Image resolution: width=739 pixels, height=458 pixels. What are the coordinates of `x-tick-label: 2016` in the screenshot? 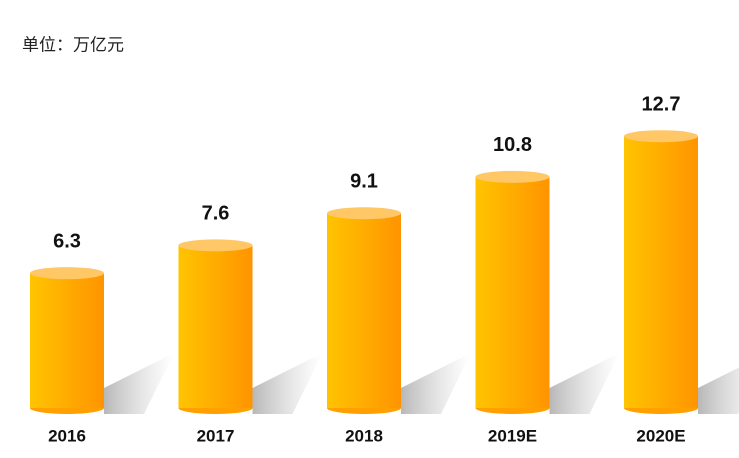 It's located at (67, 435).